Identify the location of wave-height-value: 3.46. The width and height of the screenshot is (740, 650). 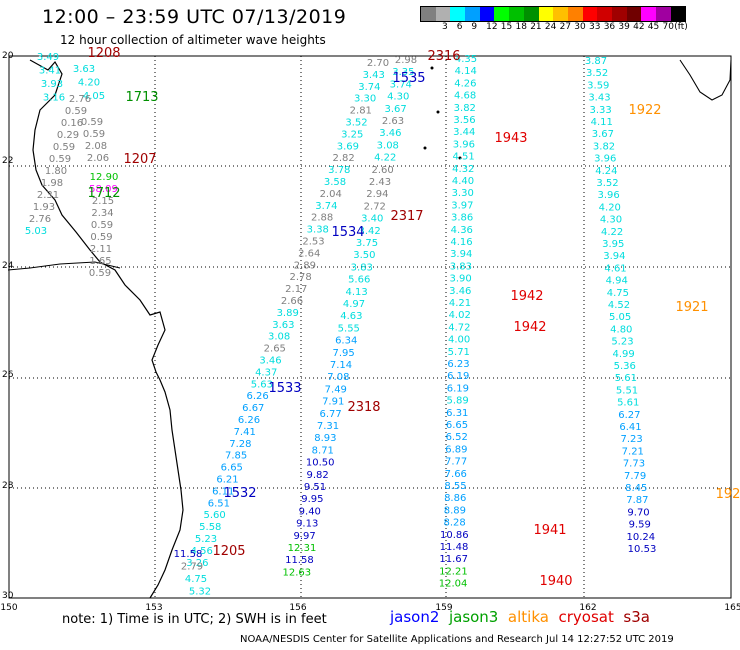
(270, 361).